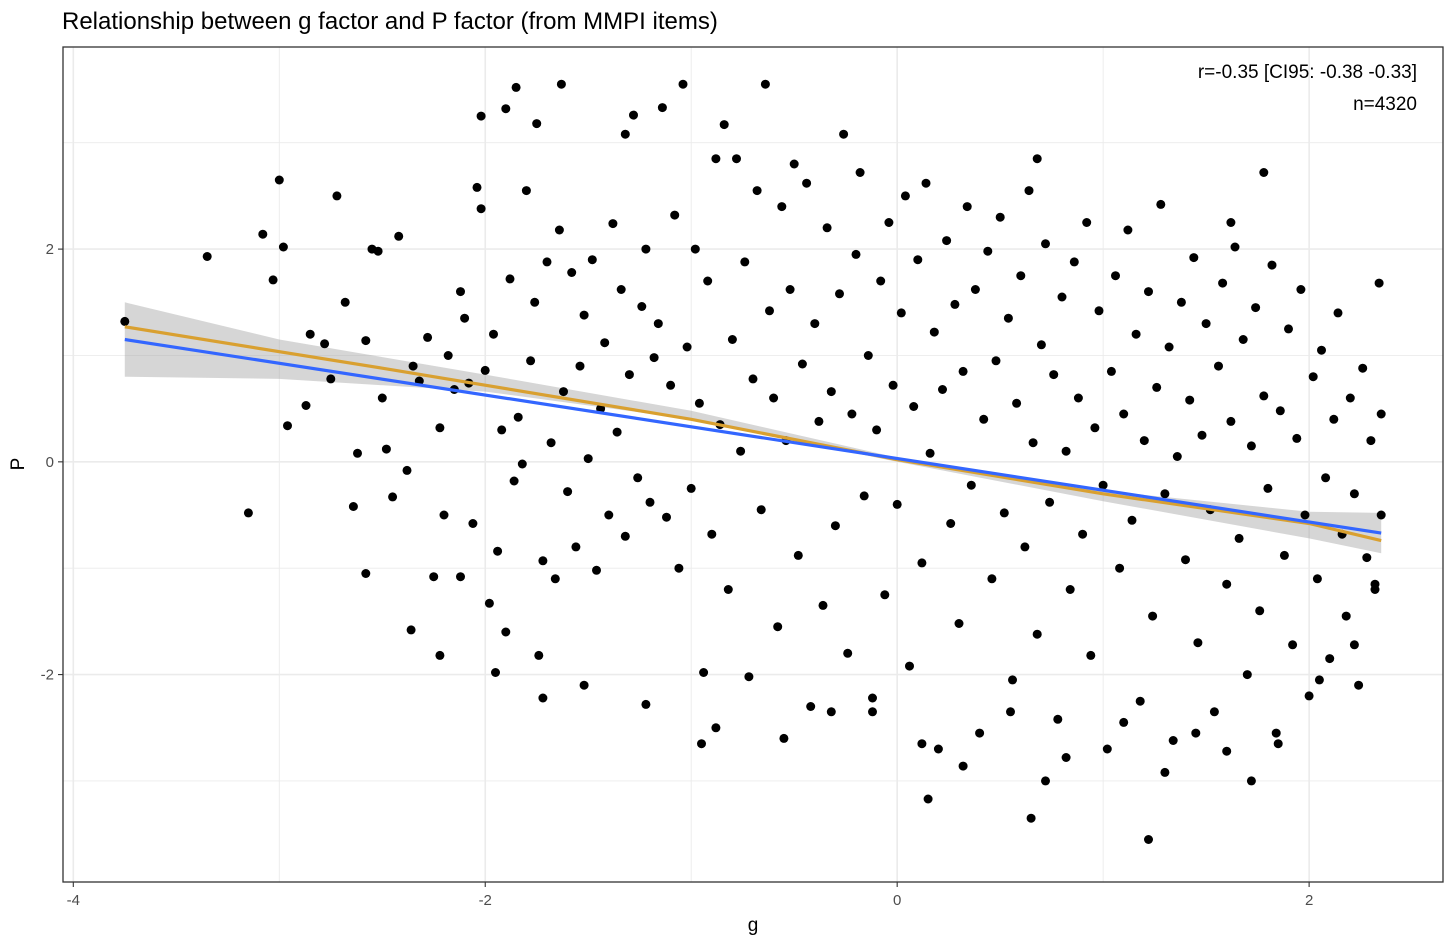 This screenshot has width=1456, height=946. I want to click on sample-size-annotation: n=4320, so click(1385, 104).